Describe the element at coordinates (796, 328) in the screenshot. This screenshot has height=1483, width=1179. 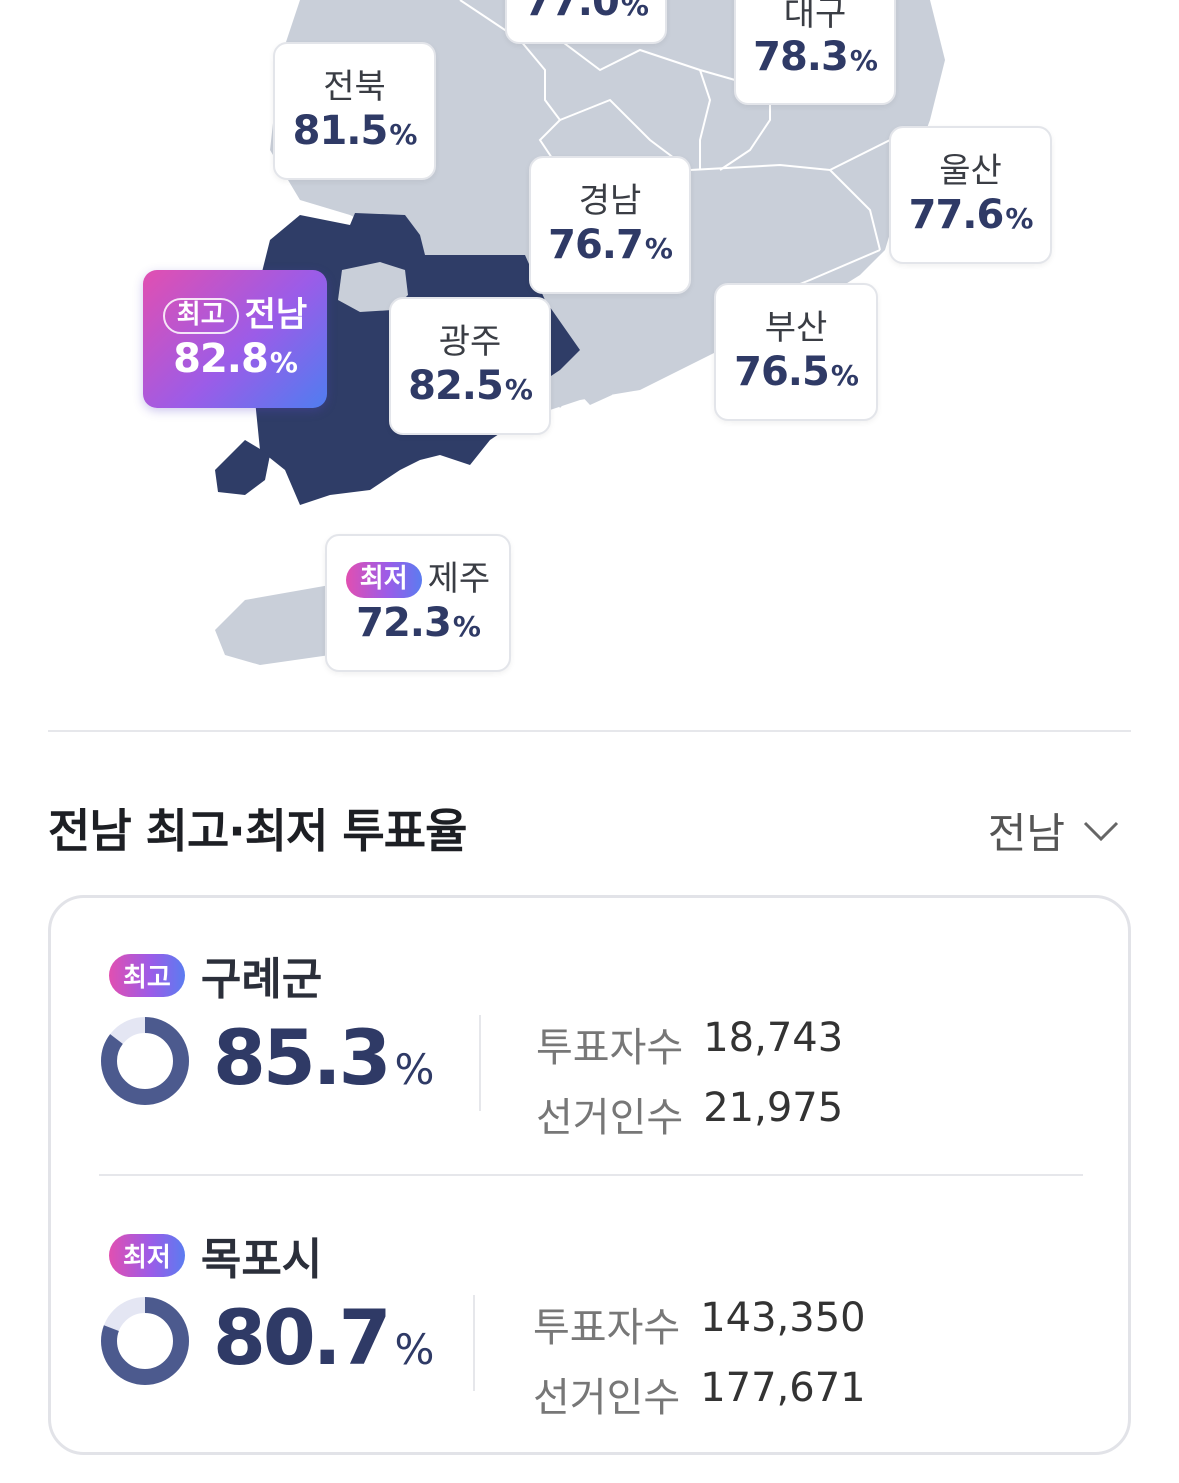
I see `region-name: 부산` at that location.